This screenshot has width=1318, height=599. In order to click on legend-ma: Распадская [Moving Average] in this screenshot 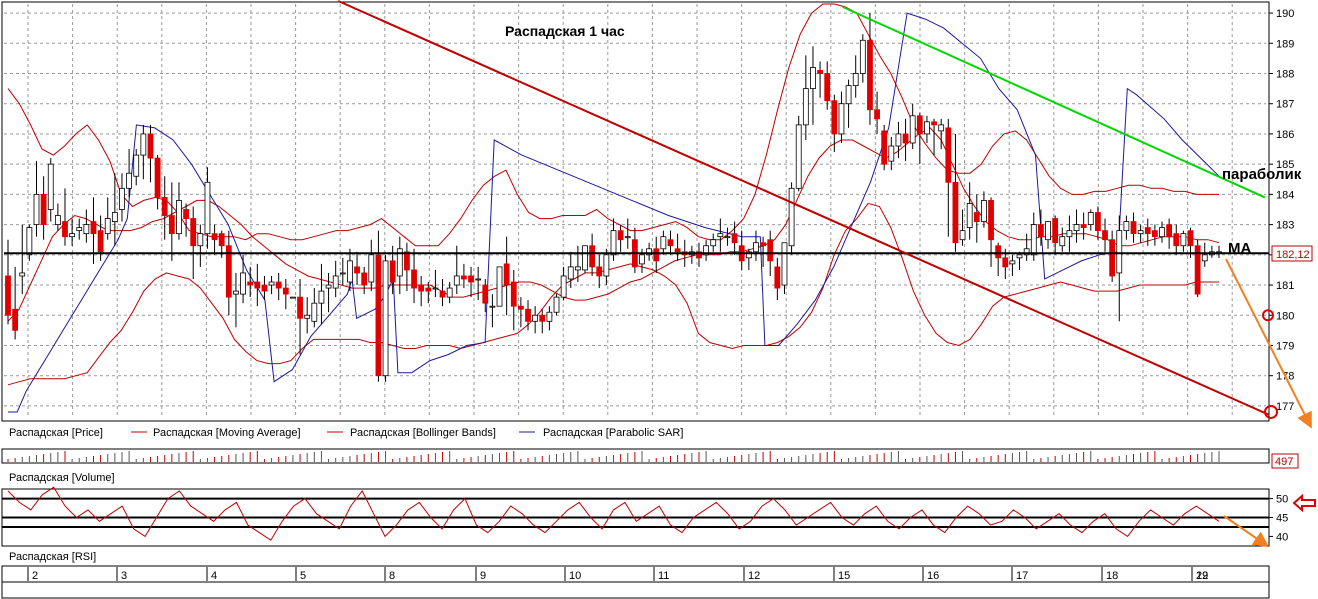, I will do `click(227, 433)`.